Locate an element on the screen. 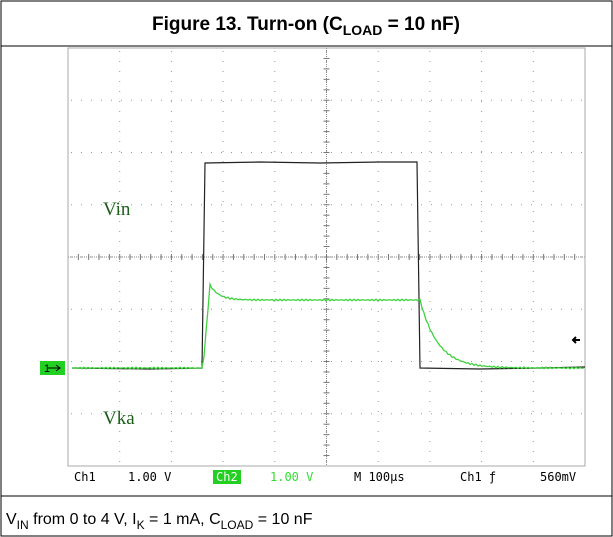  status-ch2: Ch2 is located at coordinates (227, 477).